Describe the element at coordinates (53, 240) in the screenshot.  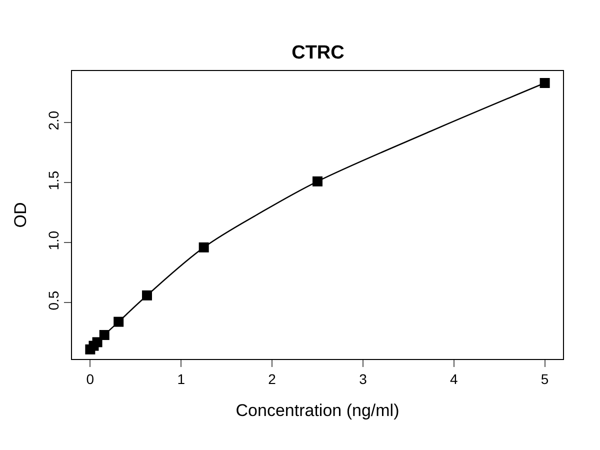
I see `y-tick-label: 1.0` at that location.